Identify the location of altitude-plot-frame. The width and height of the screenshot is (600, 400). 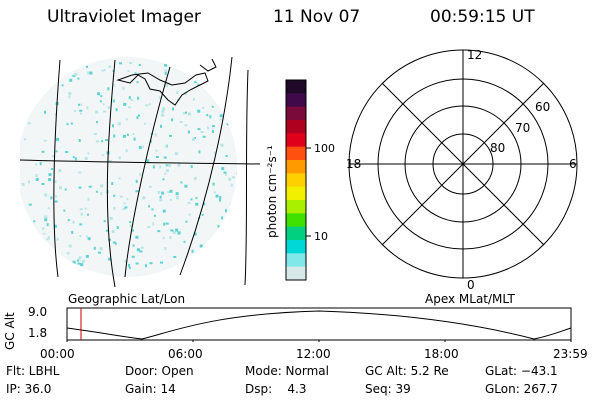
(319, 324).